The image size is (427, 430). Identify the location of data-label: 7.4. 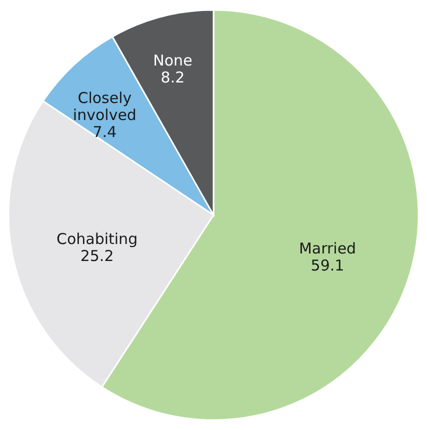
(104, 131).